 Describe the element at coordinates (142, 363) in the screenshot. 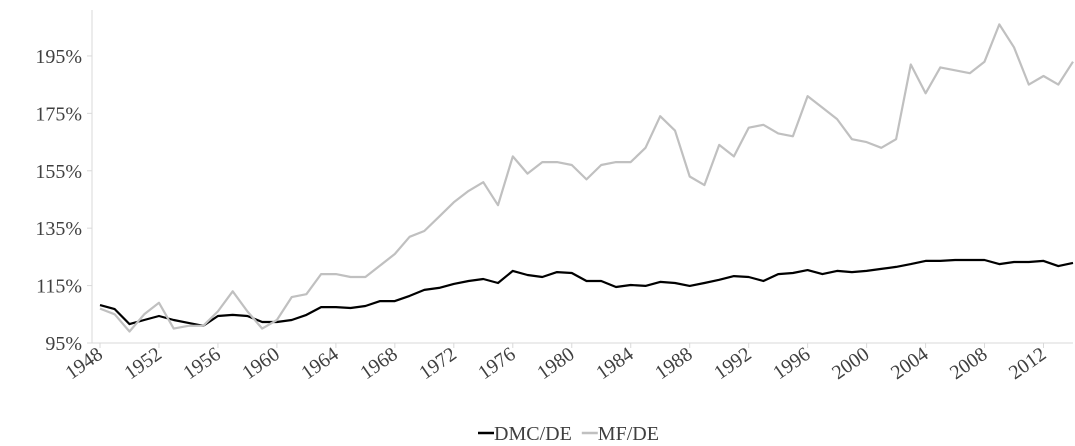

I see `x-tick-label: 1952` at that location.